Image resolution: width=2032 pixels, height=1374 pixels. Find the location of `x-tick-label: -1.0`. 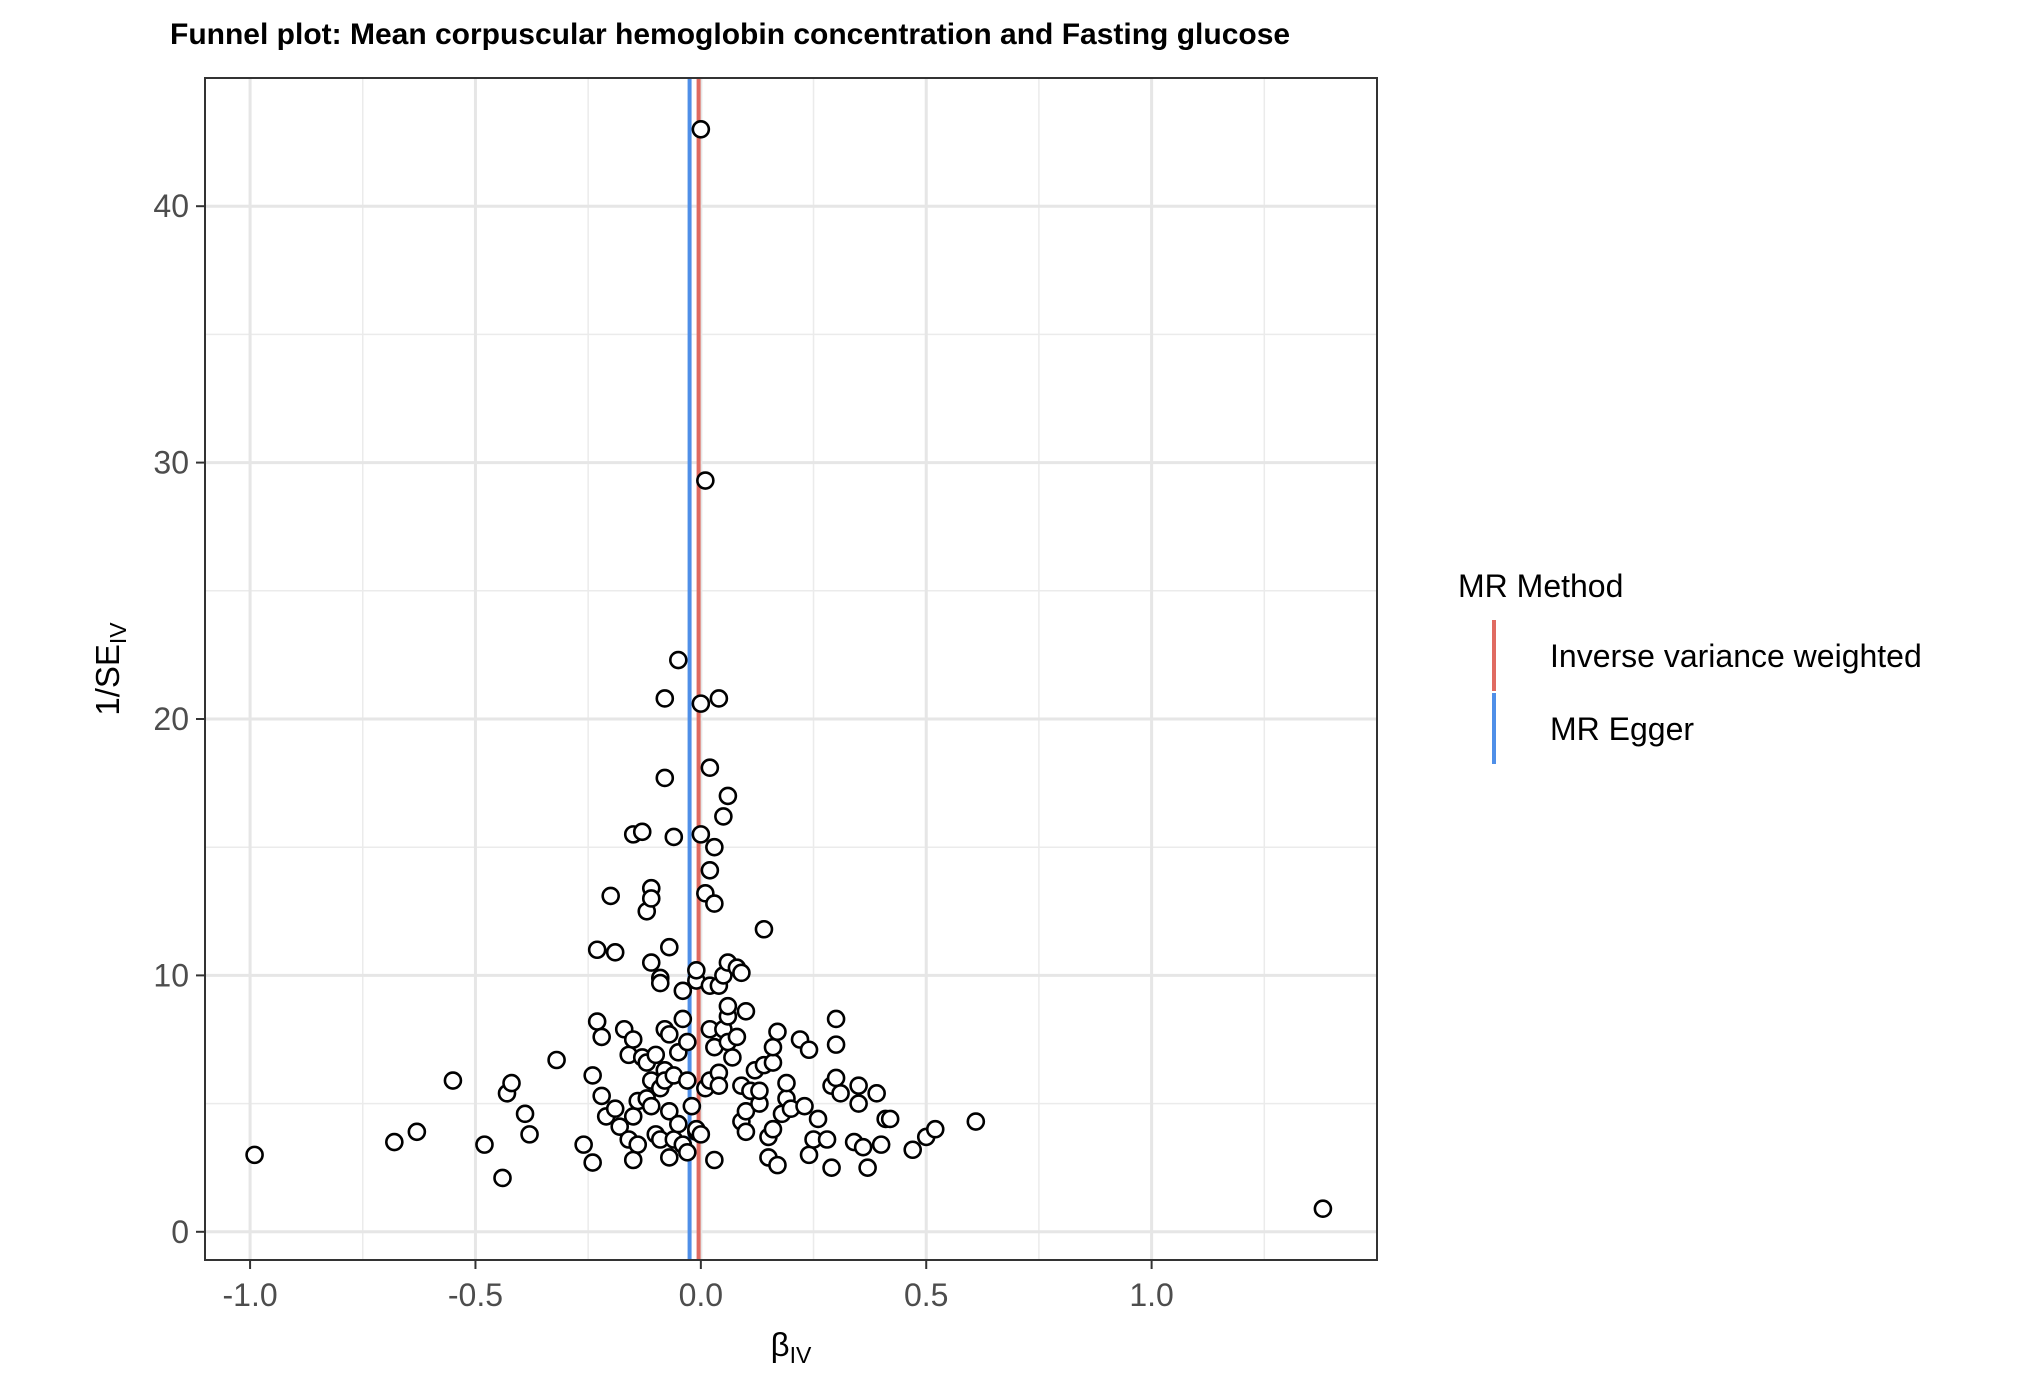

x-tick-label: -1.0 is located at coordinates (250, 1295).